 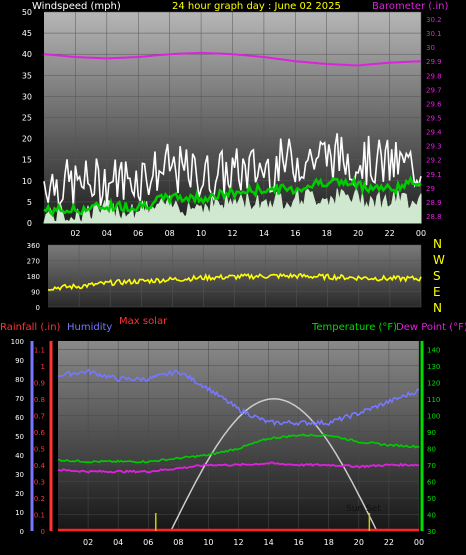 I want to click on wind-y-tick-label: 10, so click(x=27, y=181).